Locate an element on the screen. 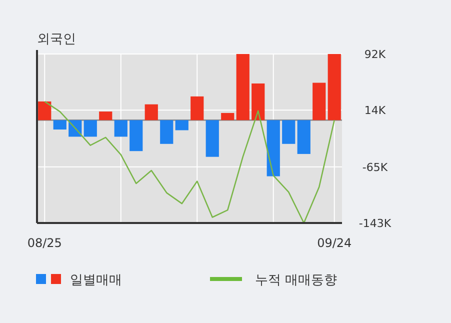 The height and width of the screenshot is (323, 451). y-tick-label: 14K is located at coordinates (375, 111).